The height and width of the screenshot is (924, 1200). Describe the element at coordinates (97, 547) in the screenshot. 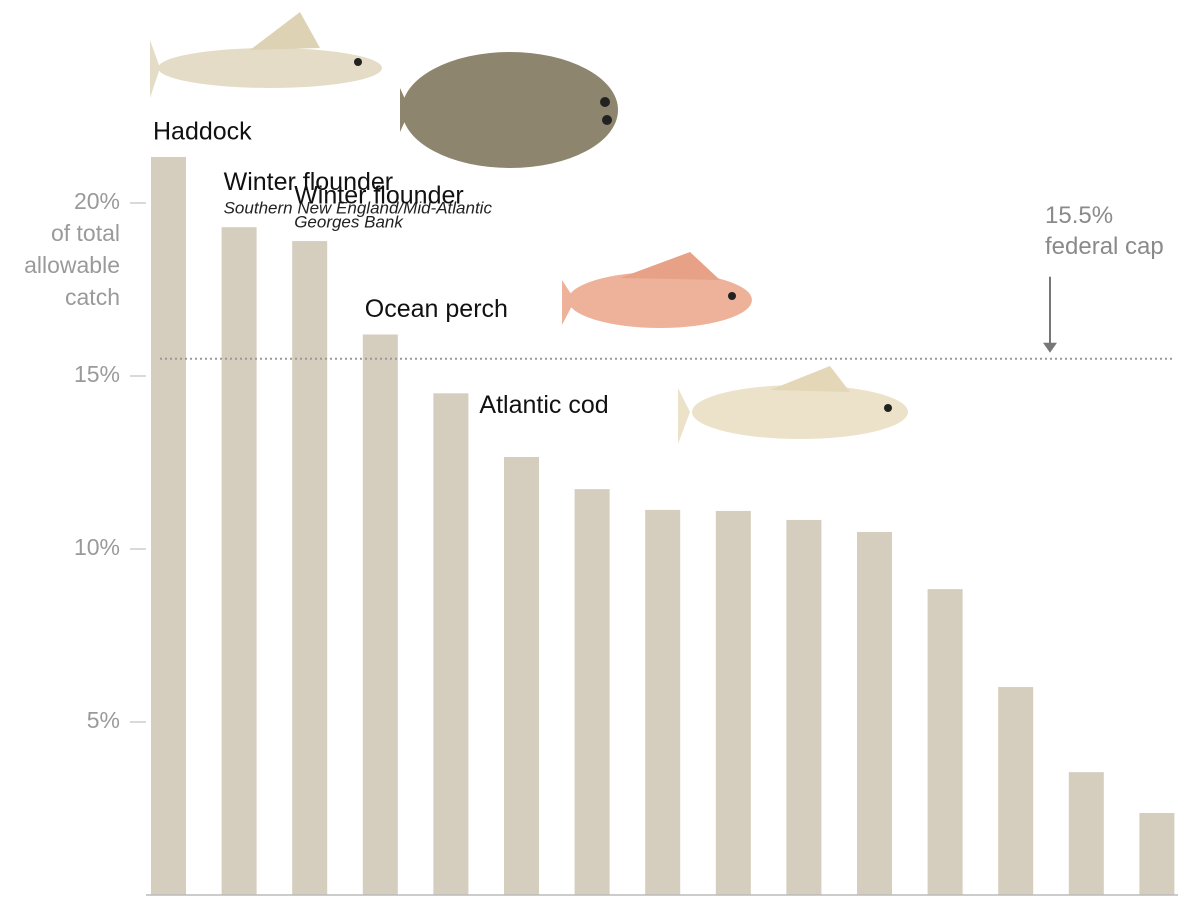

I see `y-tick-label: 10%` at that location.